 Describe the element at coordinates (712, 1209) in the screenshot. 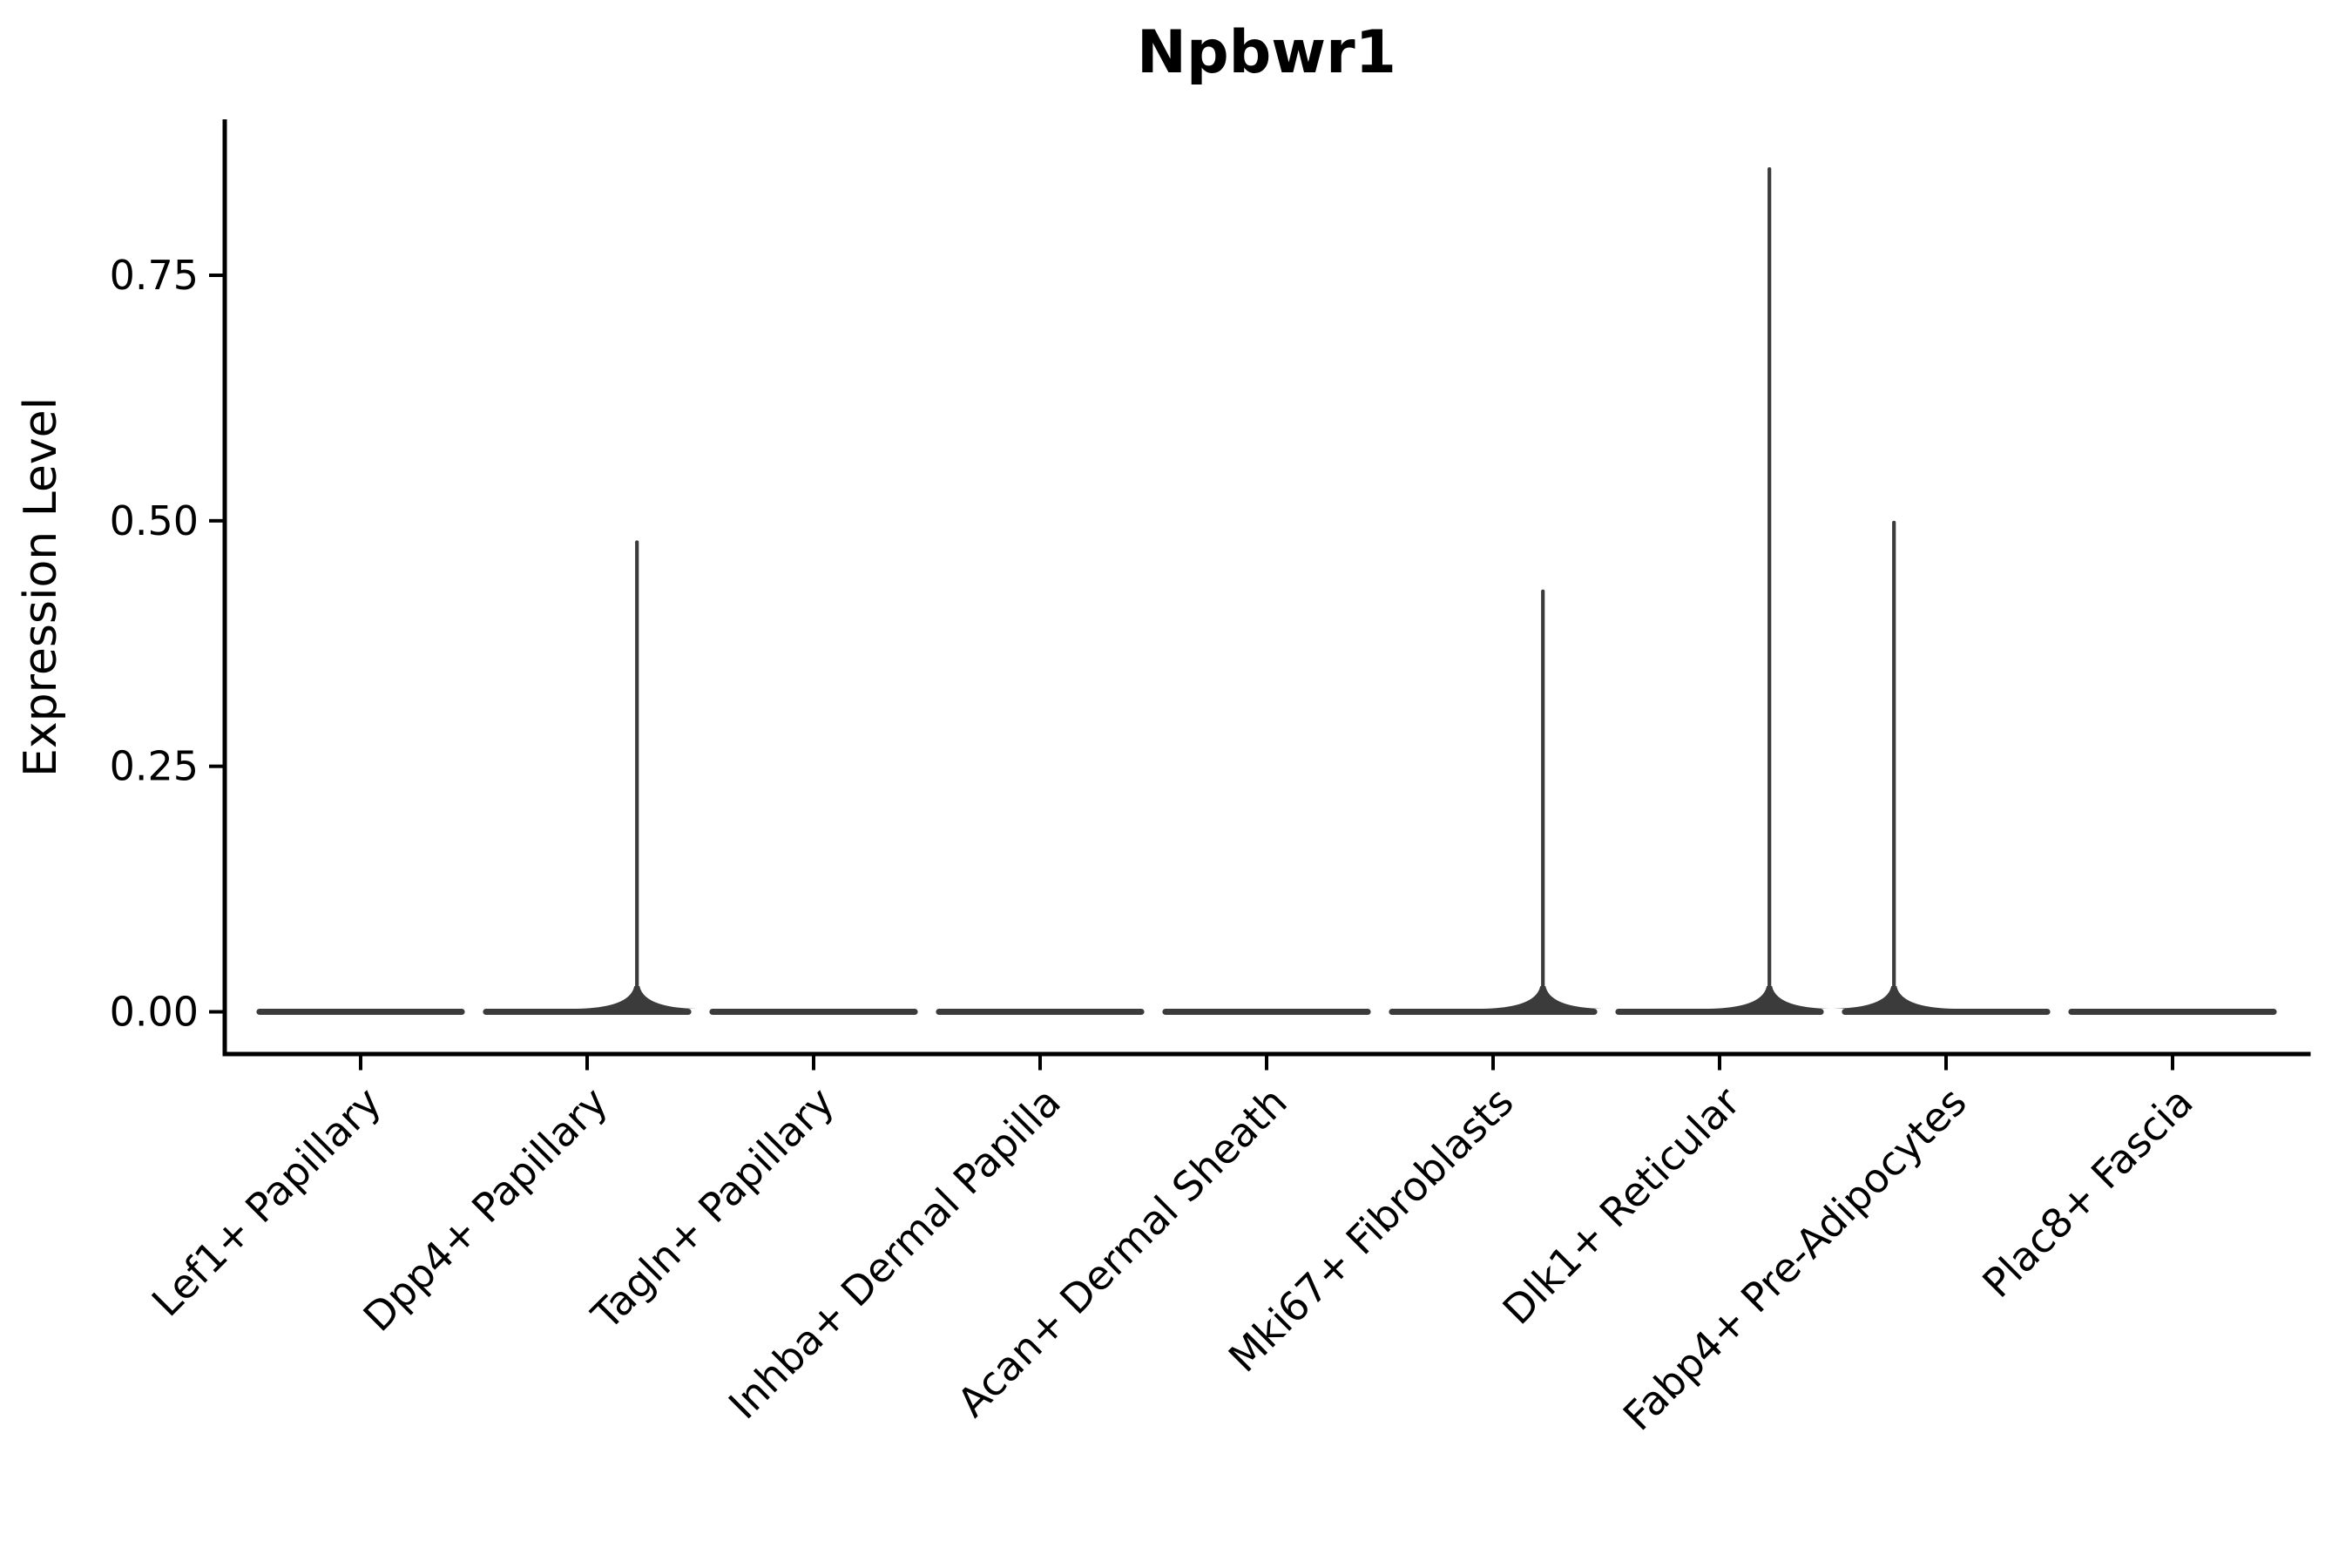

I see `x-tick-label: Tagln+ Papillary` at that location.